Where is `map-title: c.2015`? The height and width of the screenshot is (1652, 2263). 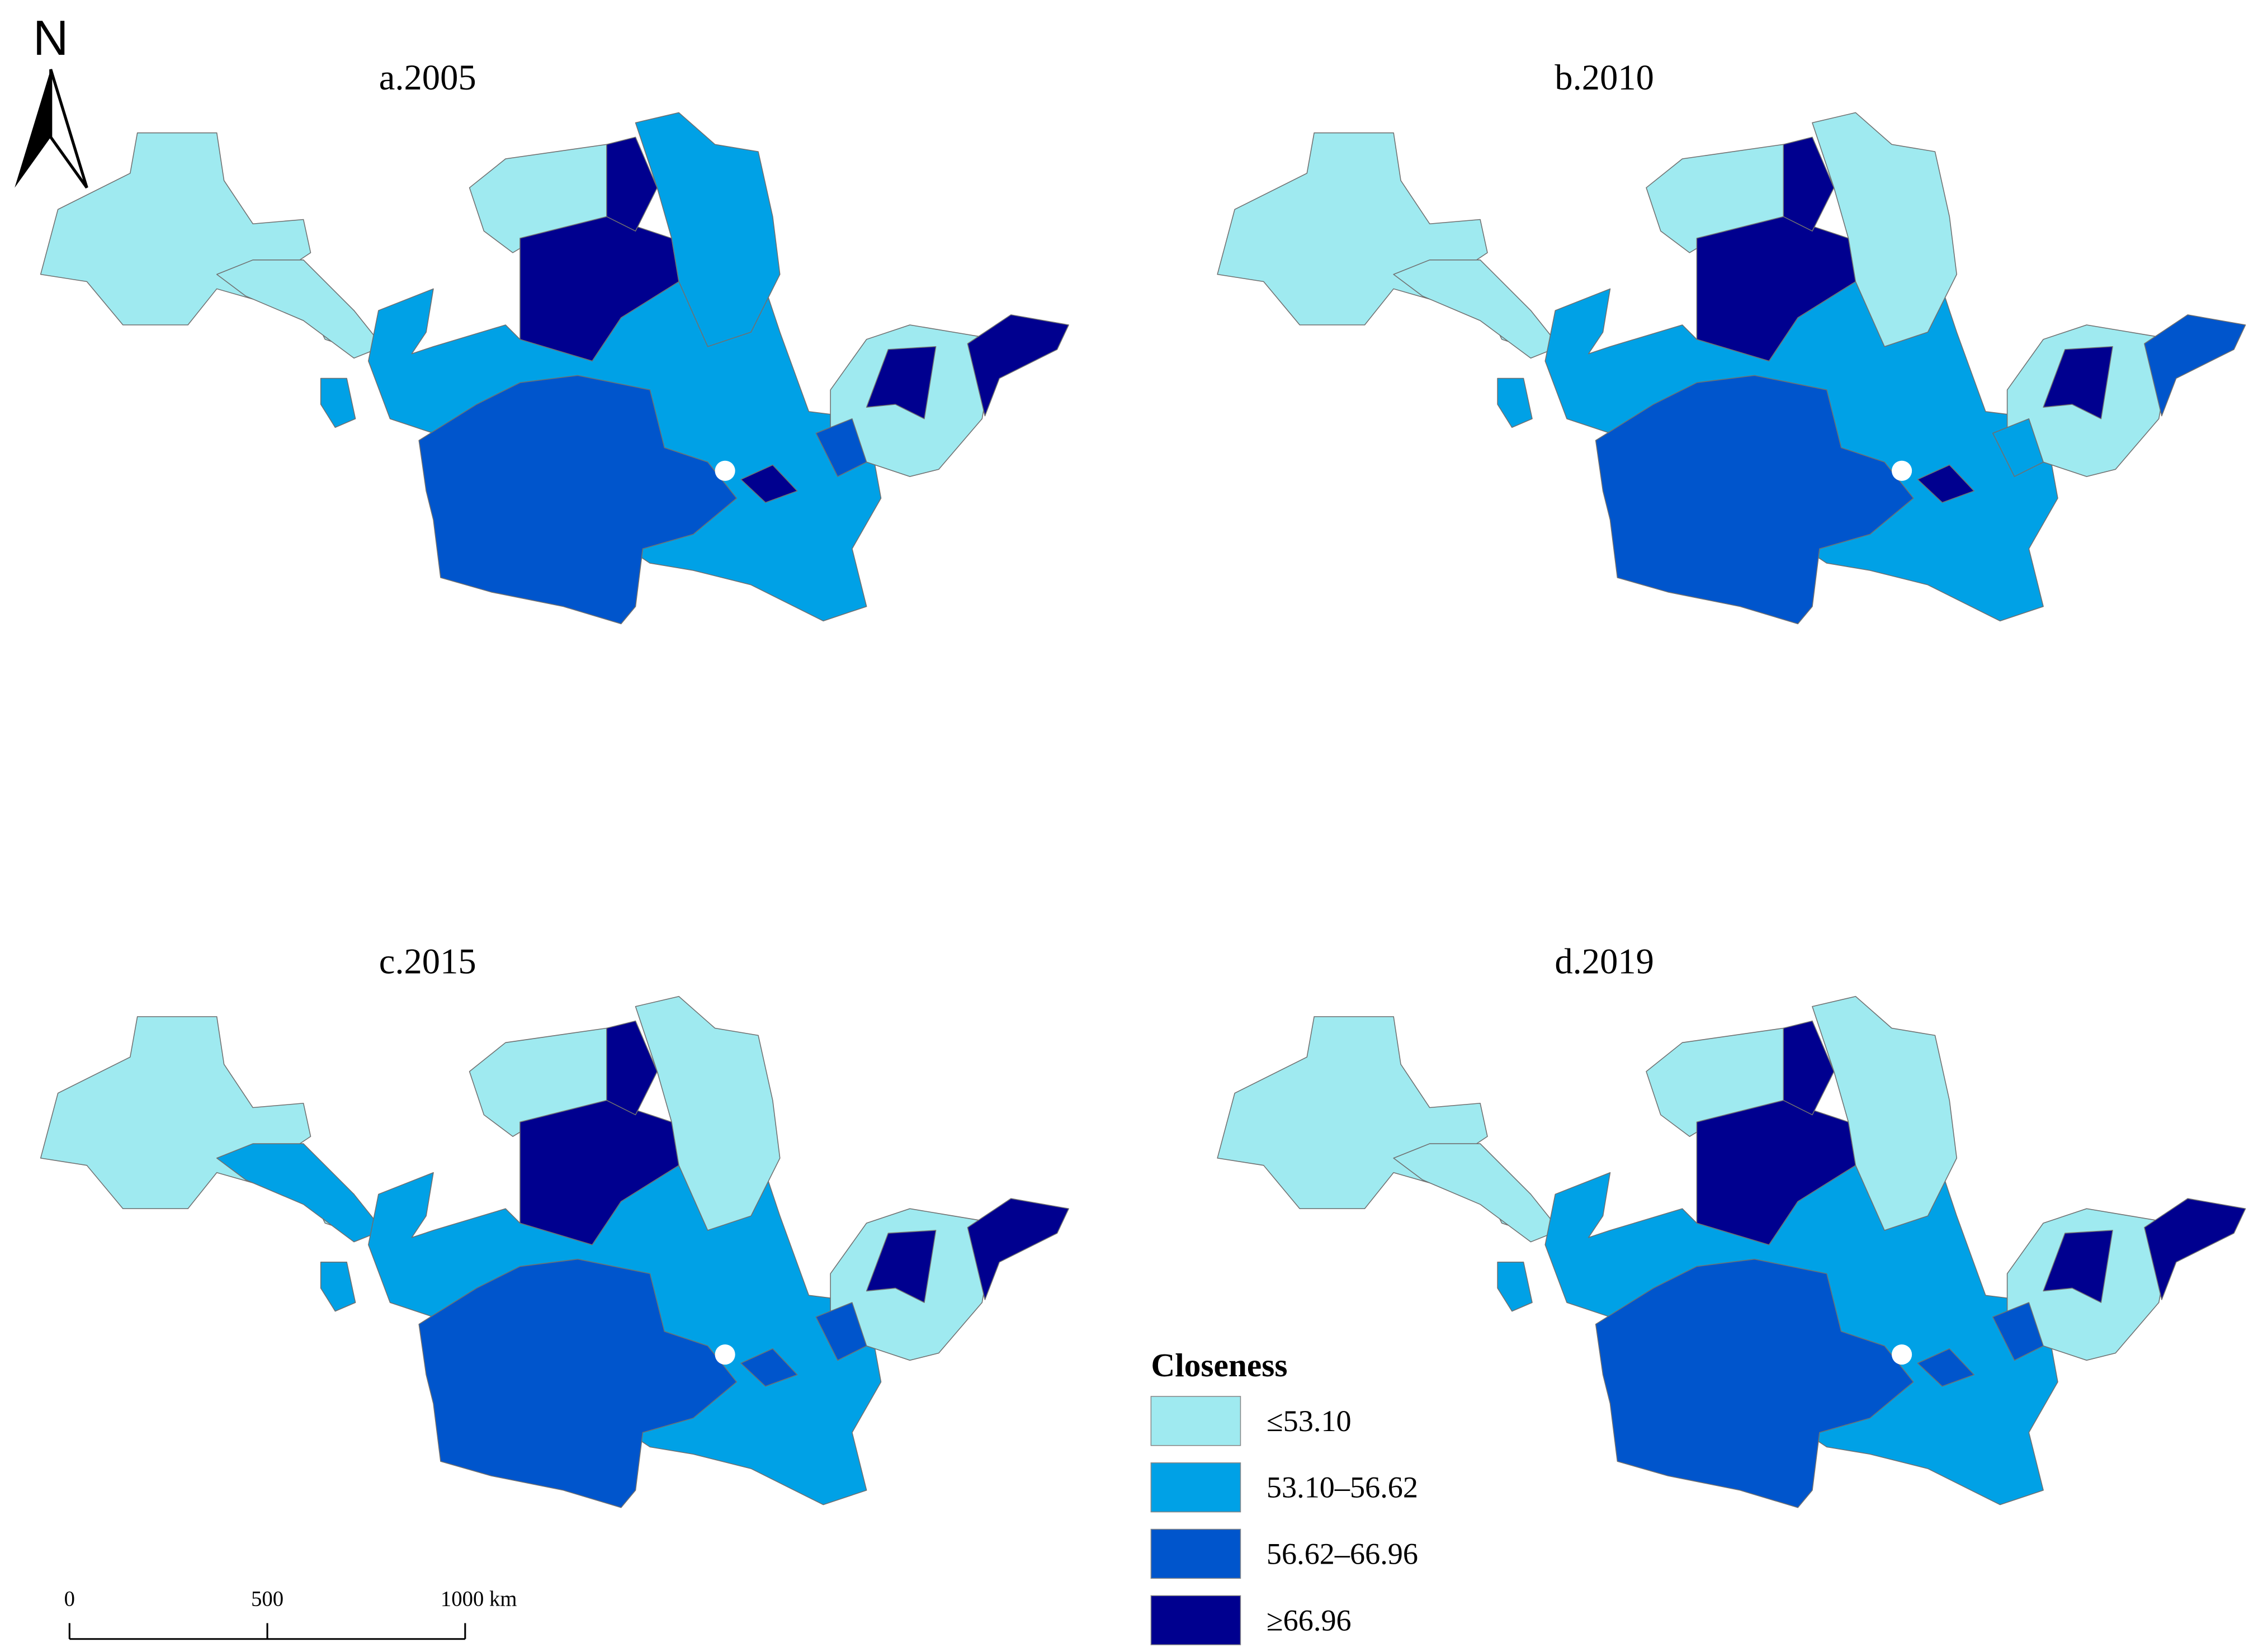 map-title: c.2015 is located at coordinates (427, 961).